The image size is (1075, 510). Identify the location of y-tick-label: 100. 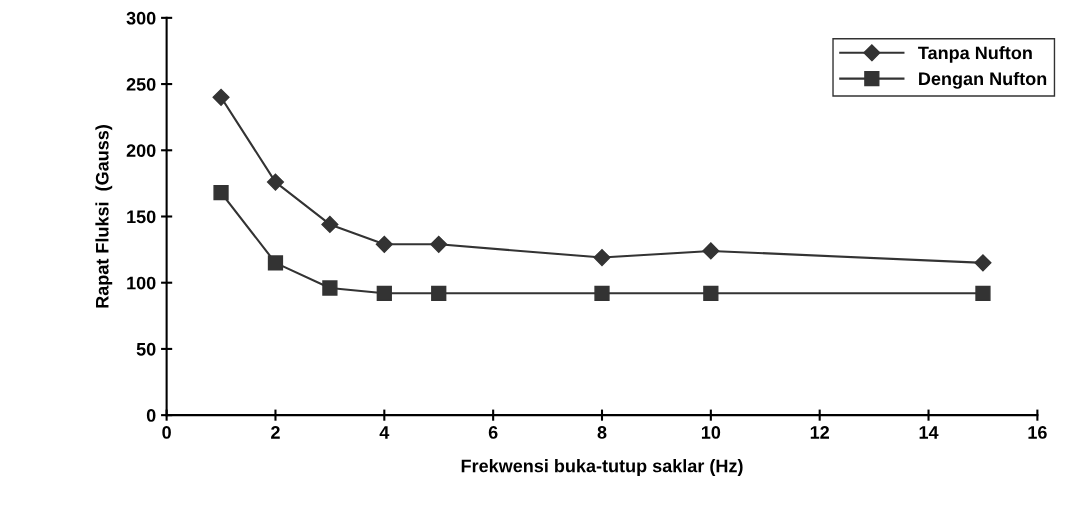
(141, 283).